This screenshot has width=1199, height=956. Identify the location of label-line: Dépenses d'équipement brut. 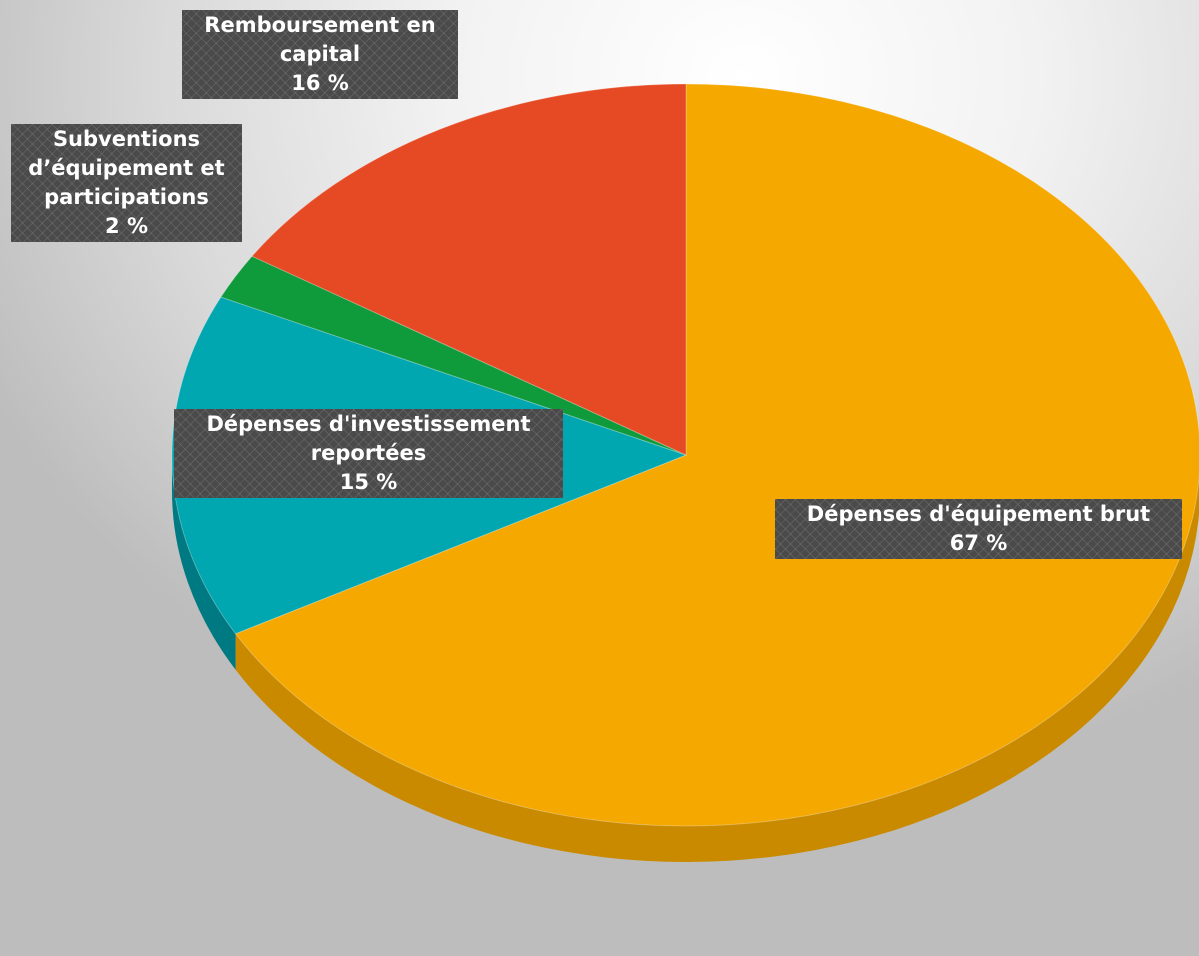
(978, 514).